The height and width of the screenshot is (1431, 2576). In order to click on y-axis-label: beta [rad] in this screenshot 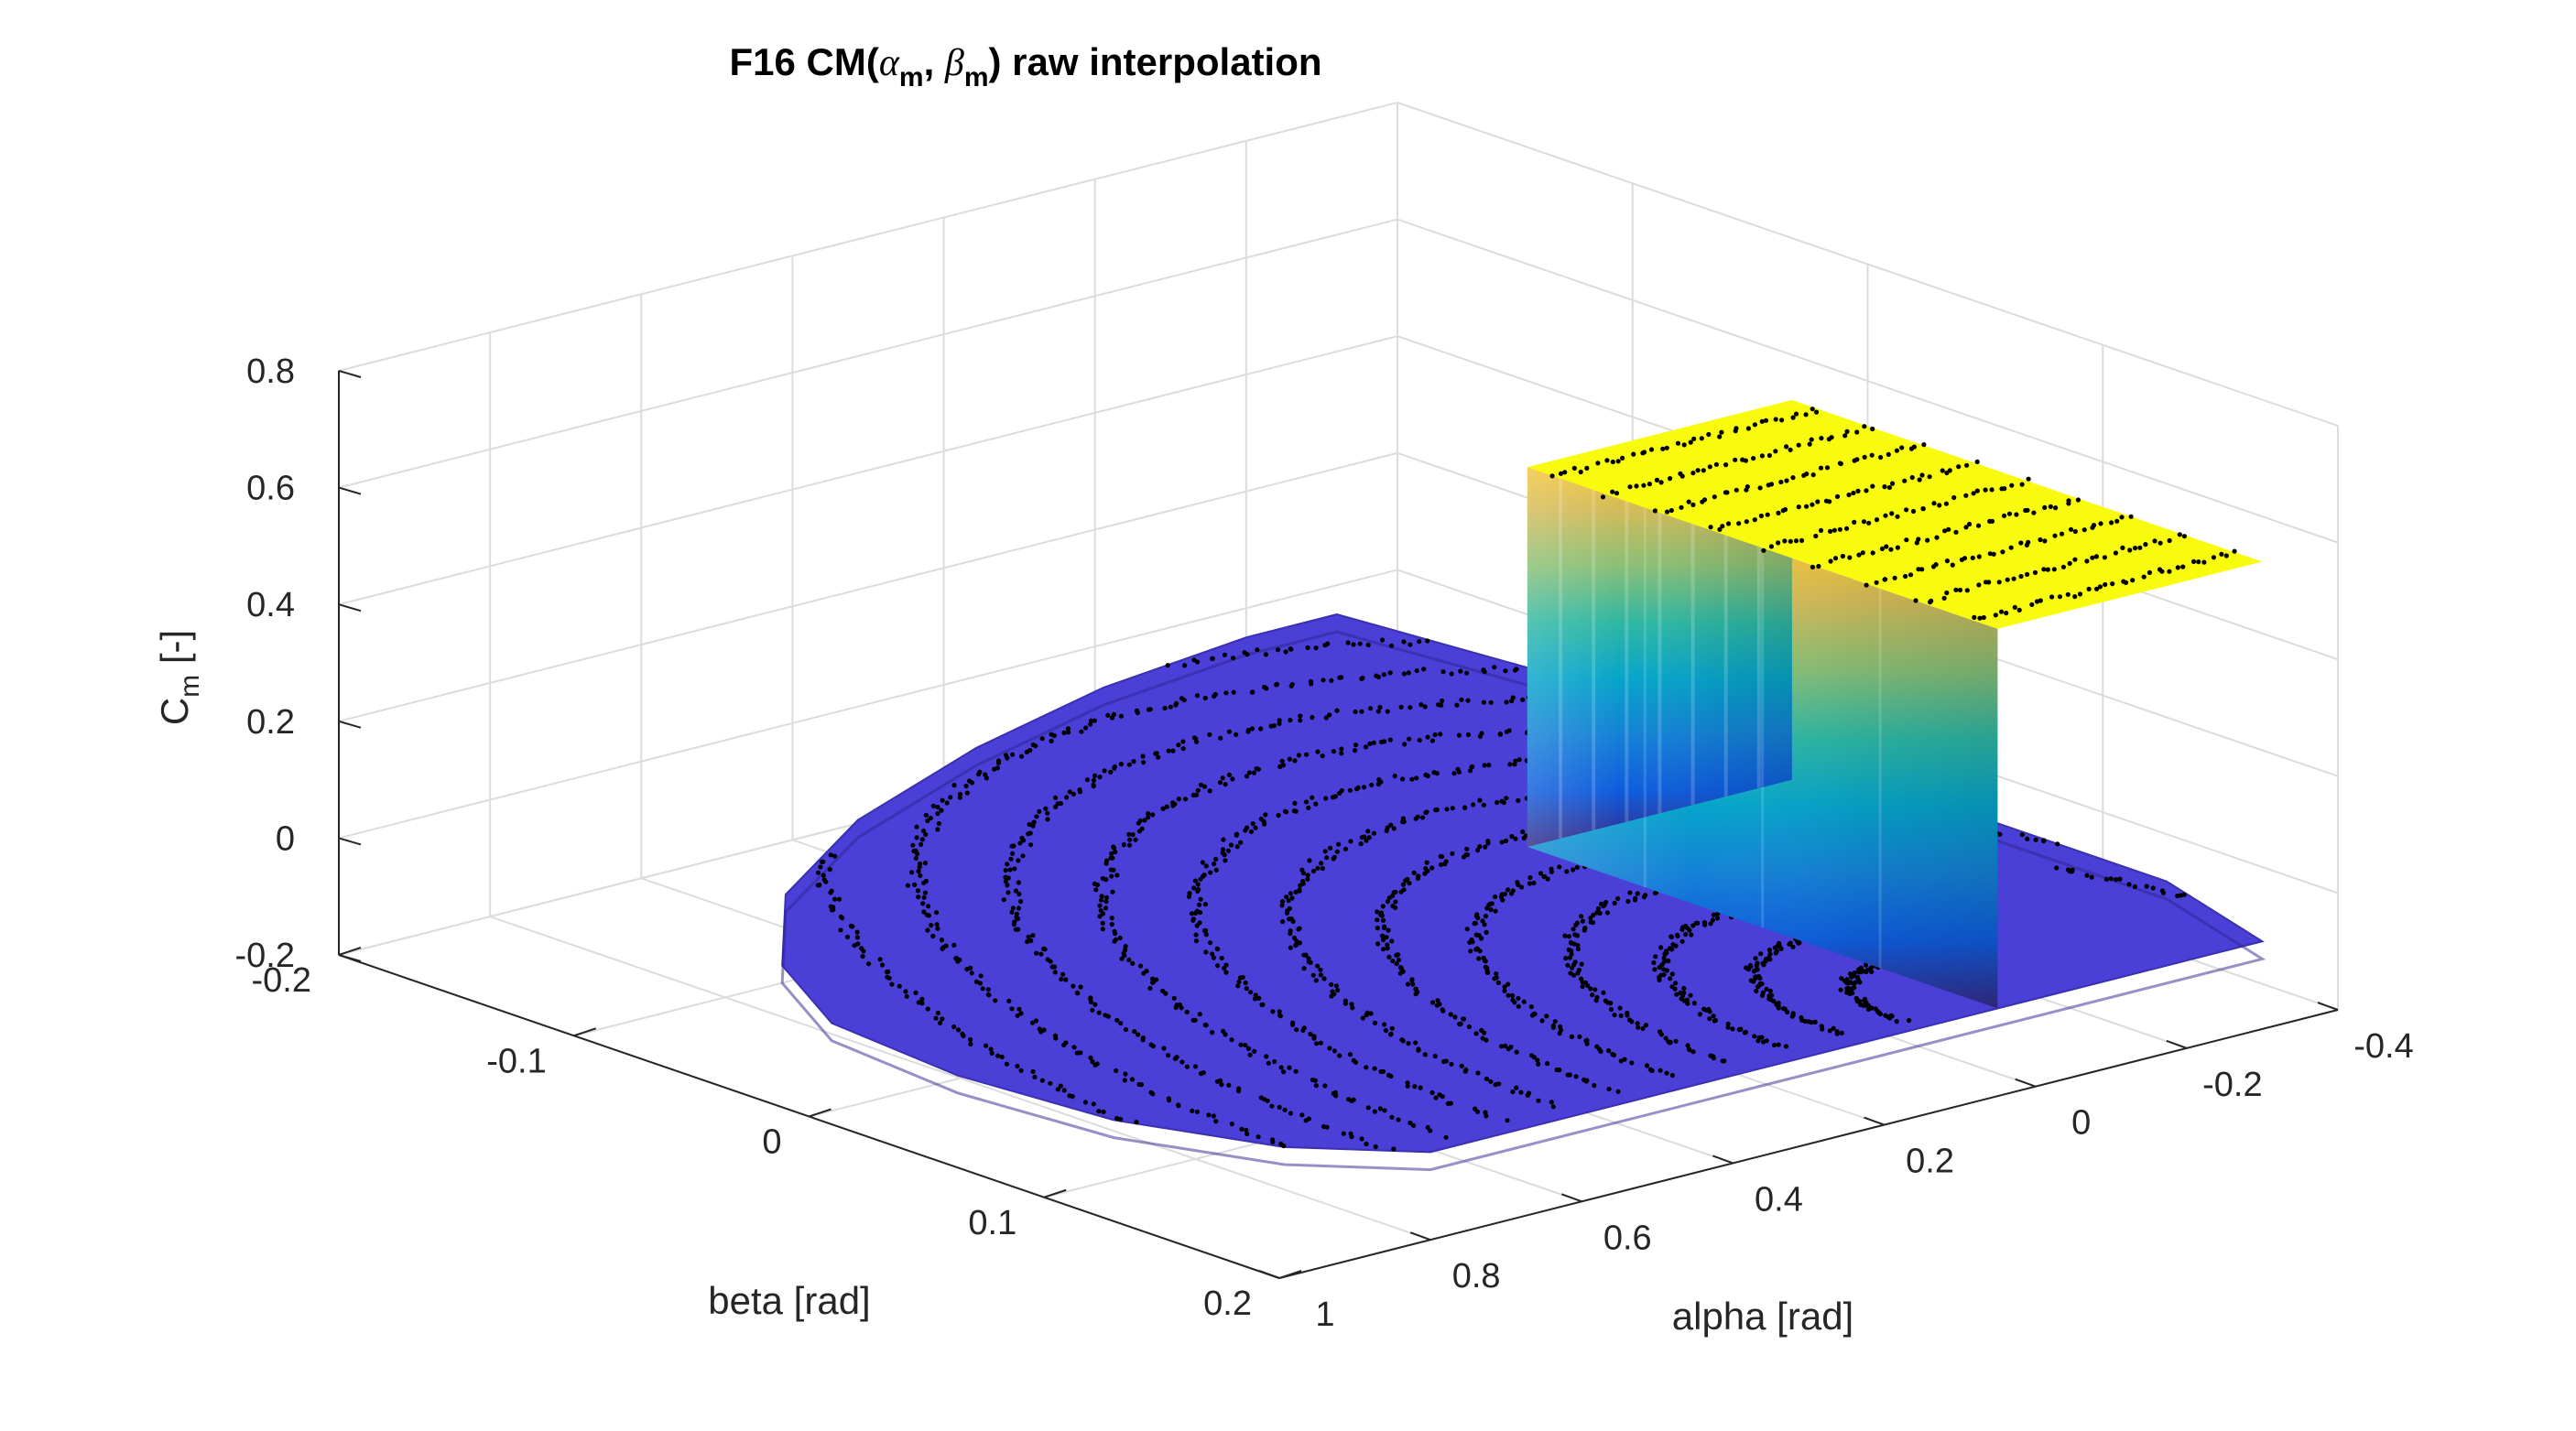, I will do `click(789, 1300)`.